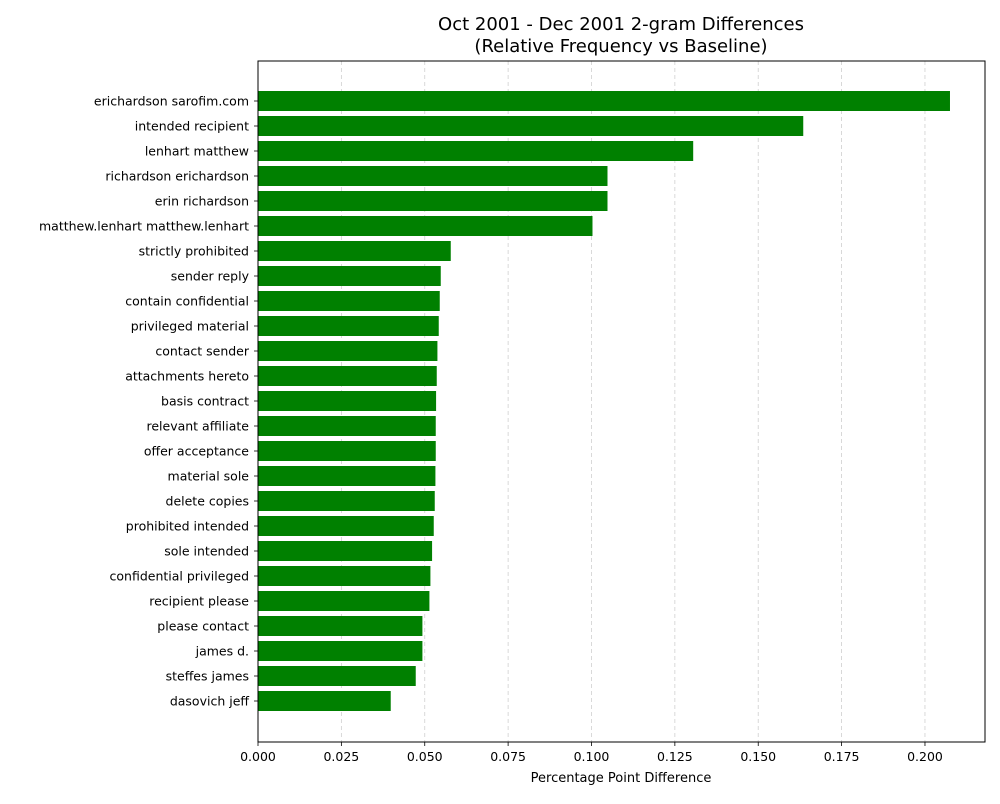  What do you see at coordinates (196, 451) in the screenshot?
I see `y-tick-label: offer acceptance` at bounding box center [196, 451].